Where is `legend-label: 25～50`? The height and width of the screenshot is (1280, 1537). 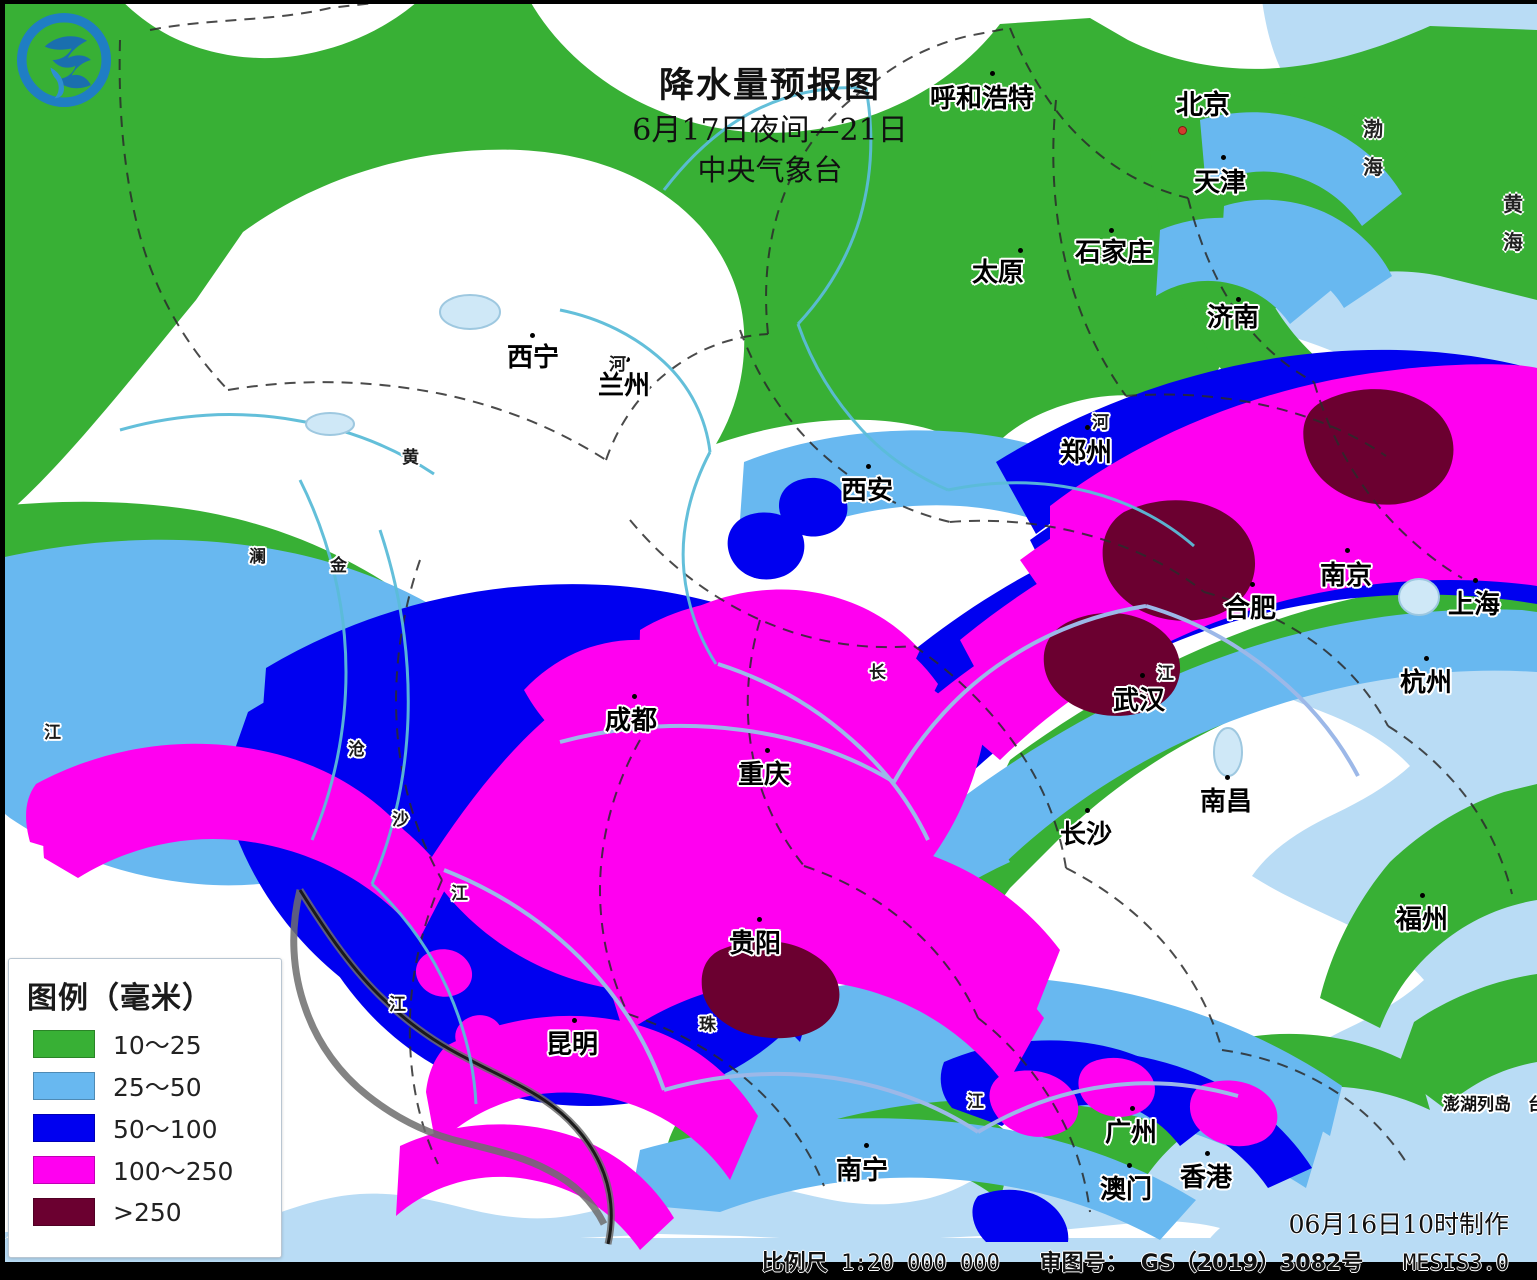 legend-label: 25～50 is located at coordinates (157, 1087).